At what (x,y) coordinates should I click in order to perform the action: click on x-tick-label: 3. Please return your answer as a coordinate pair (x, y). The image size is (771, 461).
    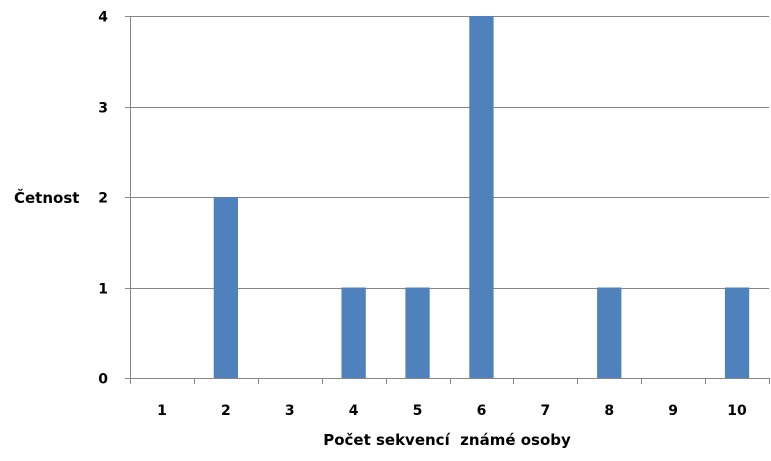
    Looking at the image, I should click on (290, 411).